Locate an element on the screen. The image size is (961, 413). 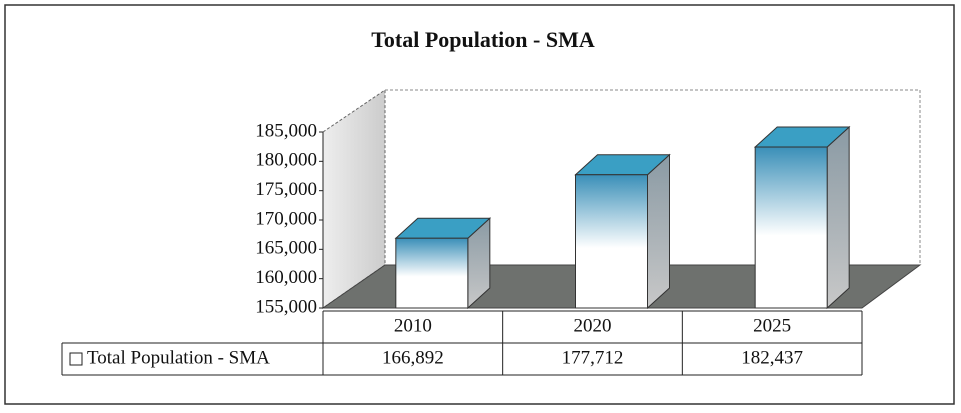
legend-label: Total Population - SMA is located at coordinates (178, 357).